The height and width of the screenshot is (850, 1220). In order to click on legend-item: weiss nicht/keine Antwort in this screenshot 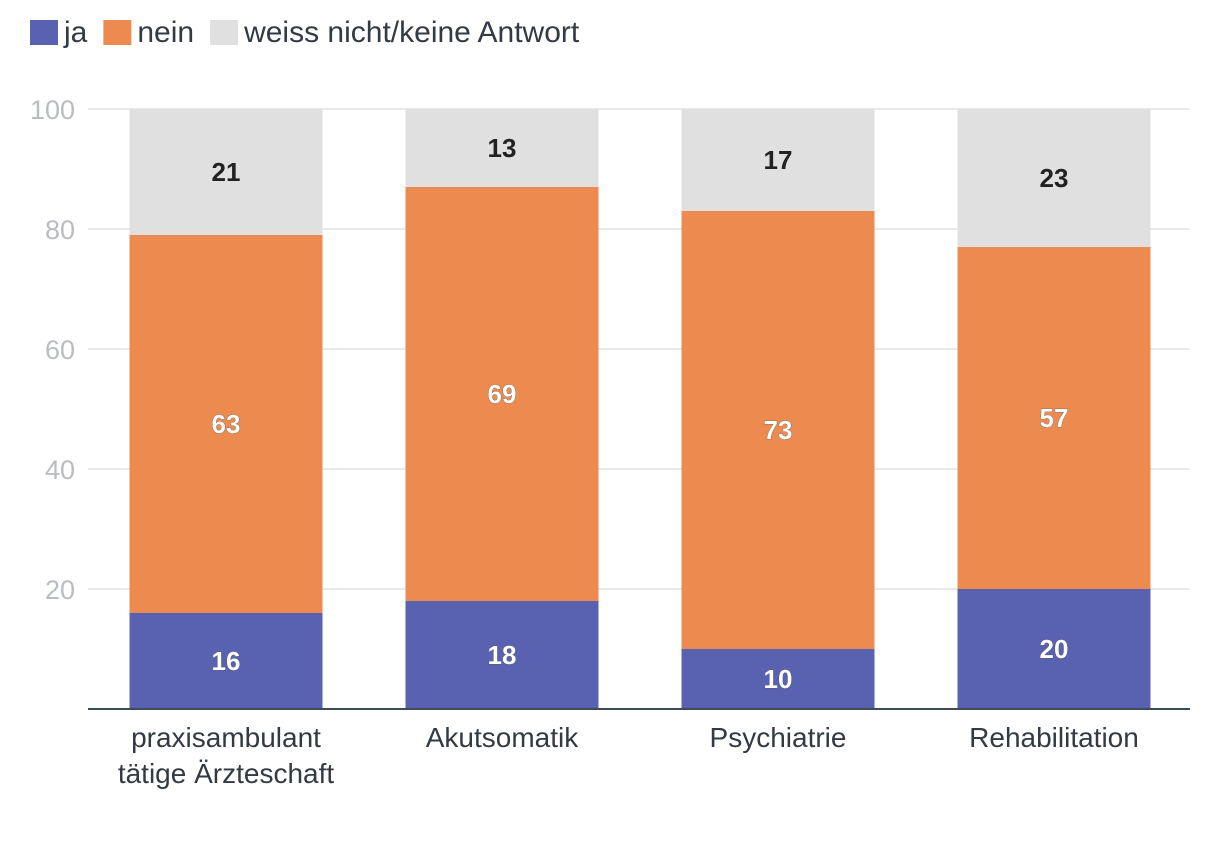, I will do `click(395, 32)`.